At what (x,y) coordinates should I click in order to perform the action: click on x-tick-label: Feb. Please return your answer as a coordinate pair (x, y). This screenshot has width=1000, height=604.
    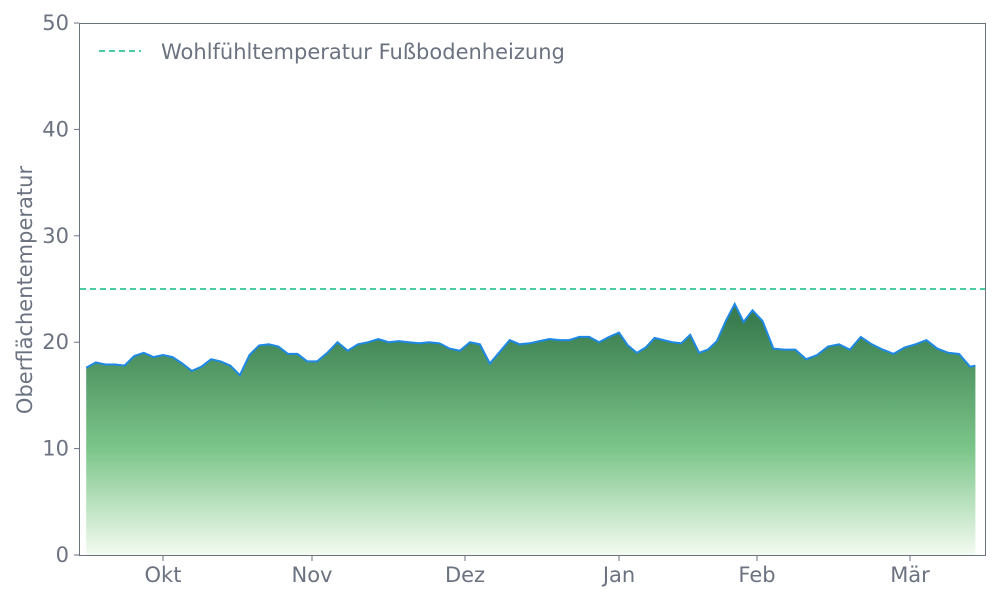
    Looking at the image, I should click on (756, 575).